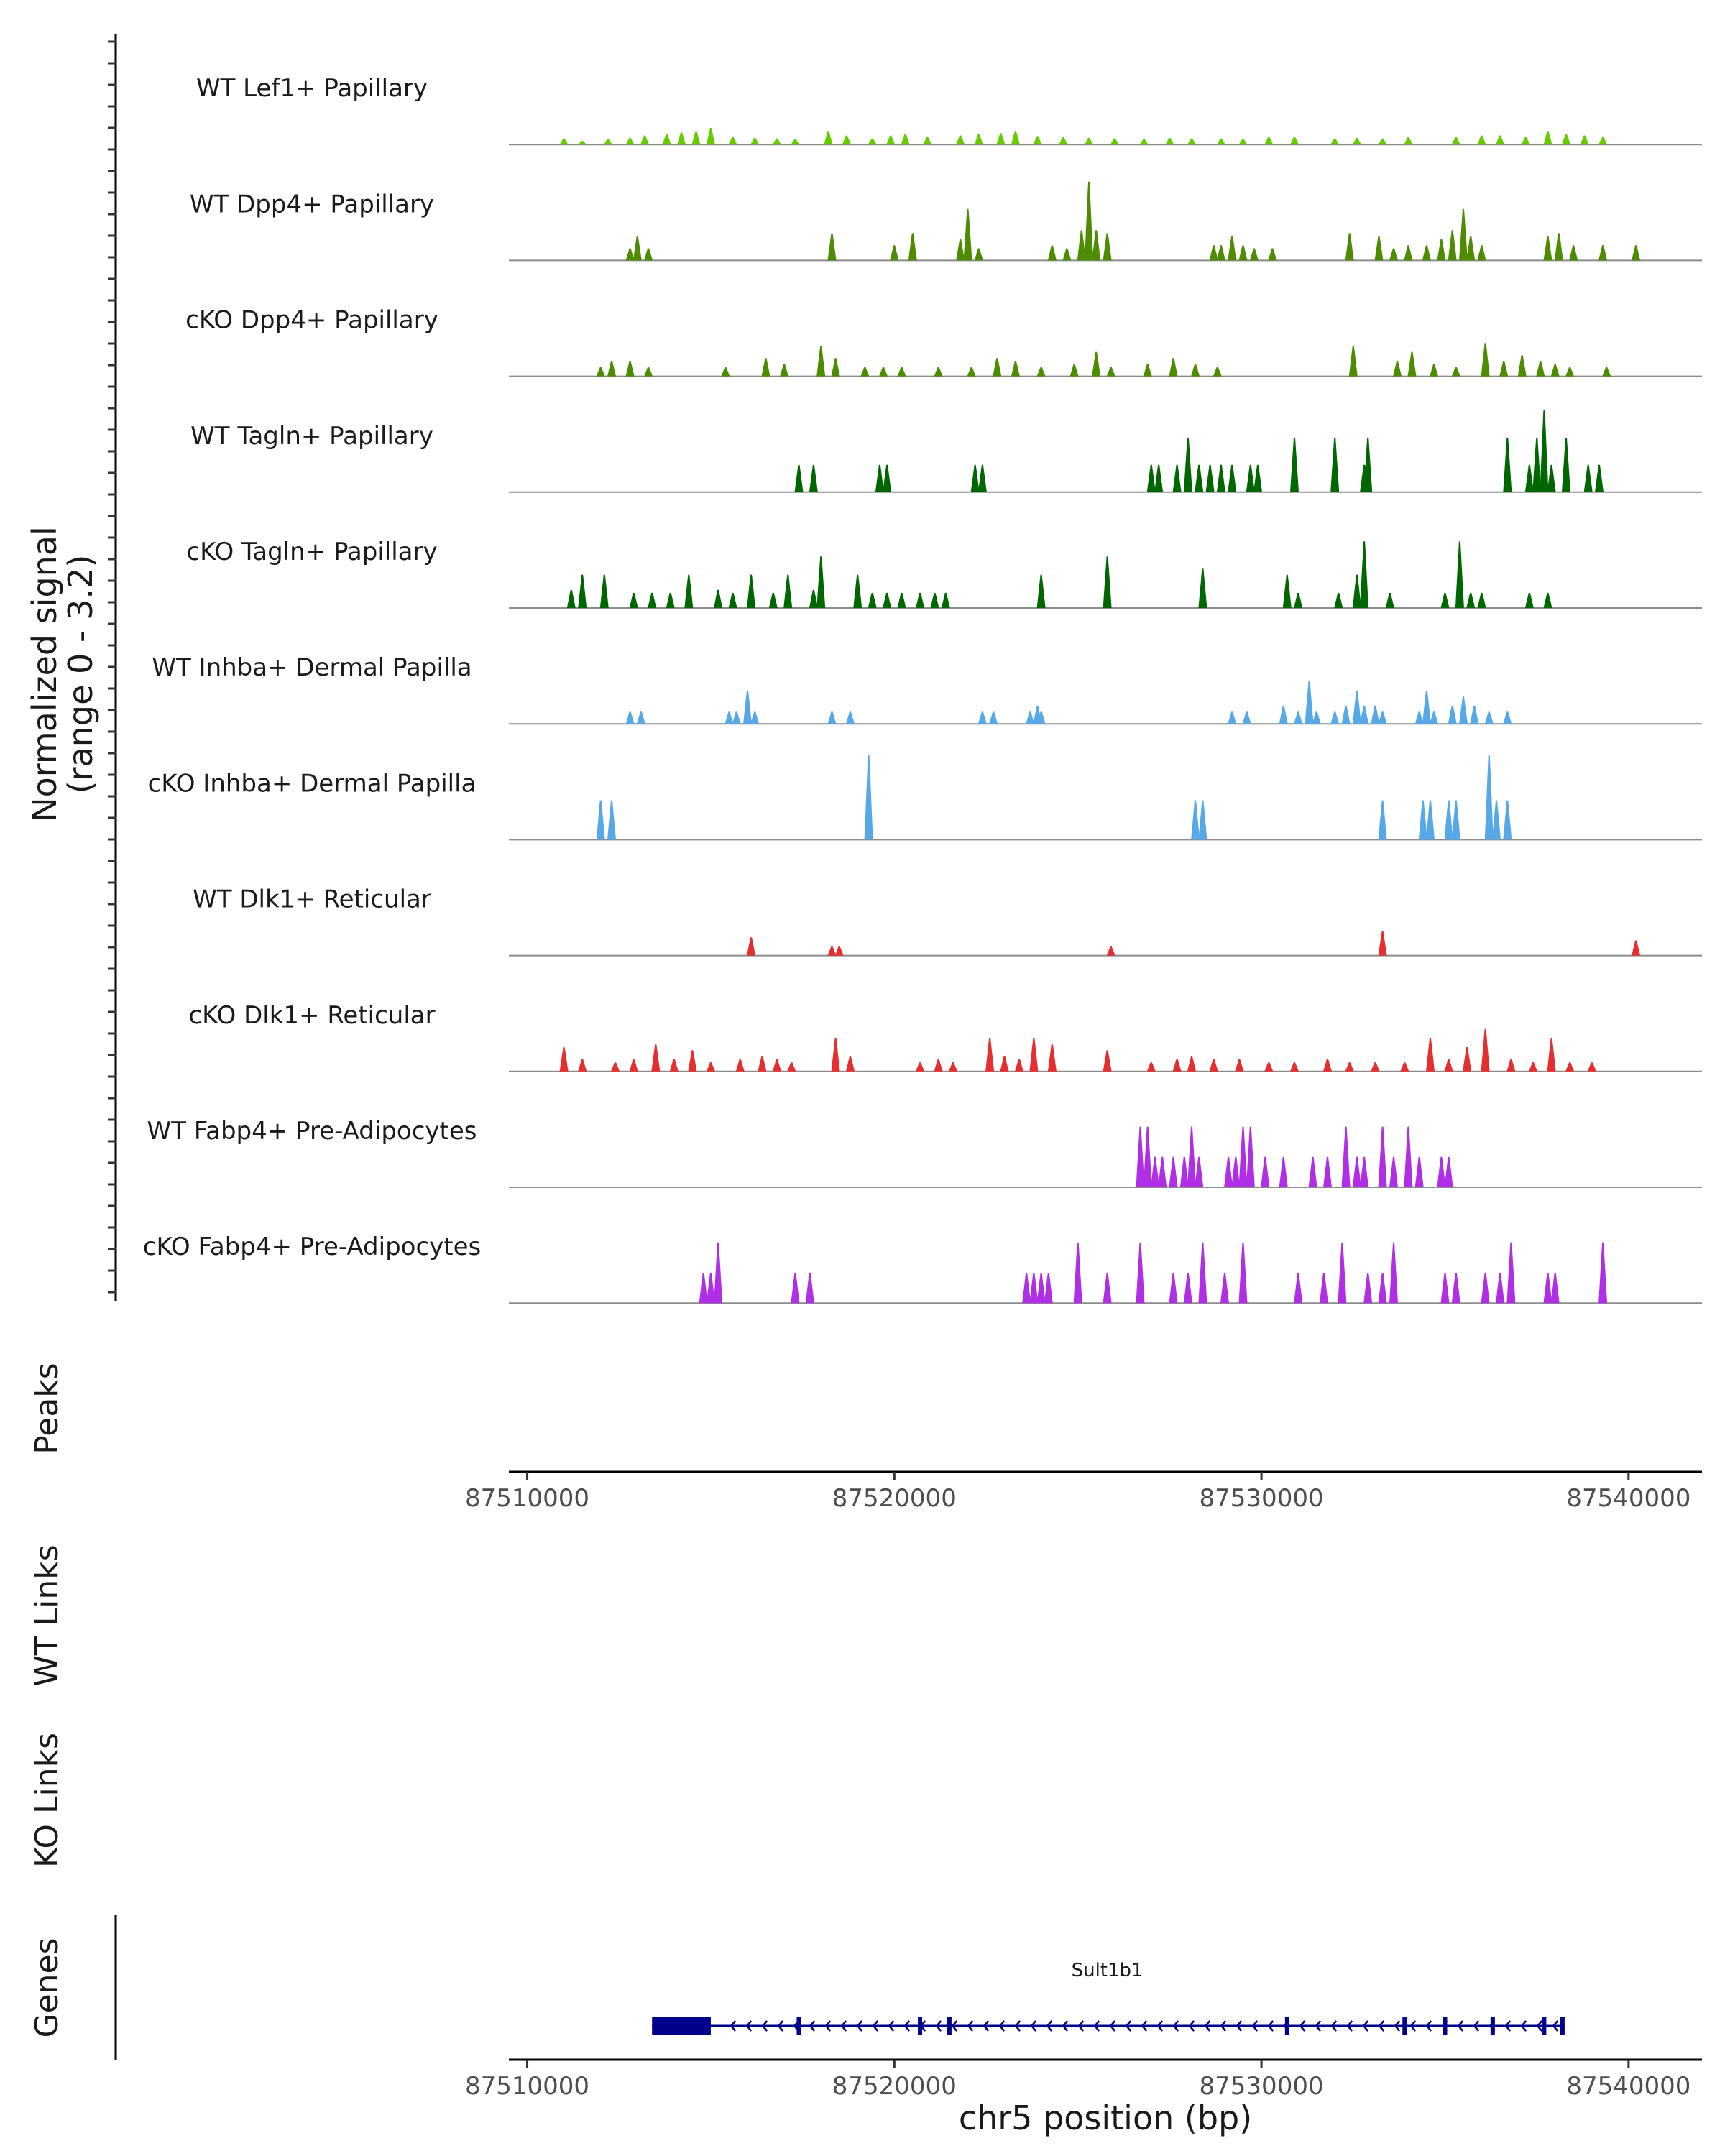  What do you see at coordinates (47, 1987) in the screenshot?
I see `genes-panel-label: Genes` at bounding box center [47, 1987].